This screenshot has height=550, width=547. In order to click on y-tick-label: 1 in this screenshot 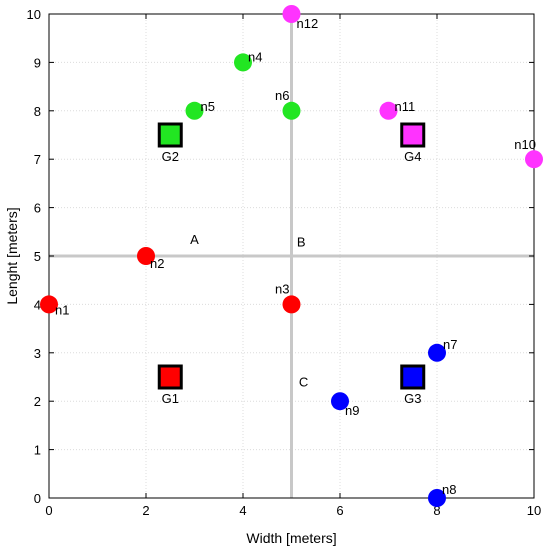, I will do `click(37, 450)`.